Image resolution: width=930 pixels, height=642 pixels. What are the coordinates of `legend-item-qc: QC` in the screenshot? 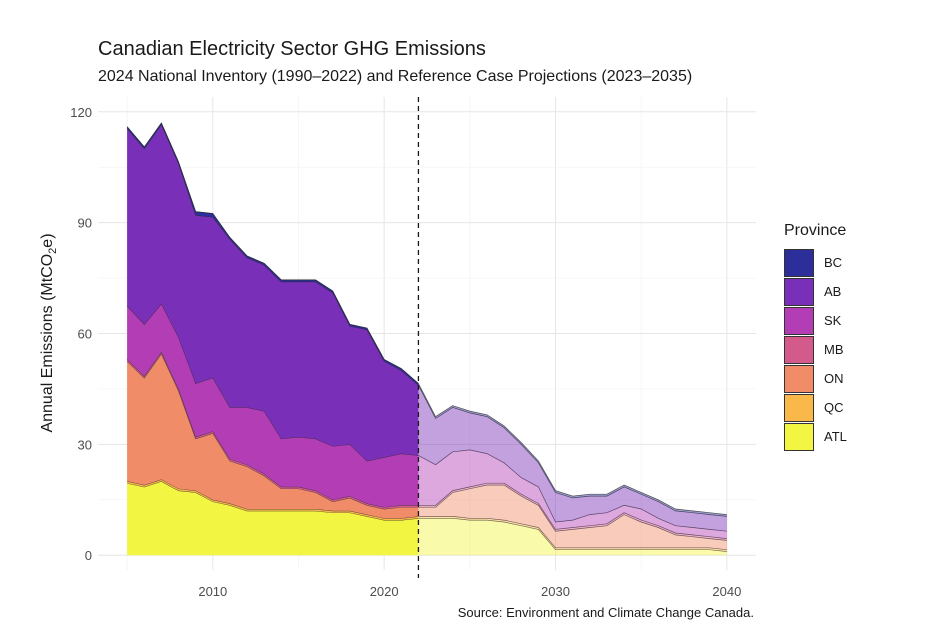 It's located at (815, 407).